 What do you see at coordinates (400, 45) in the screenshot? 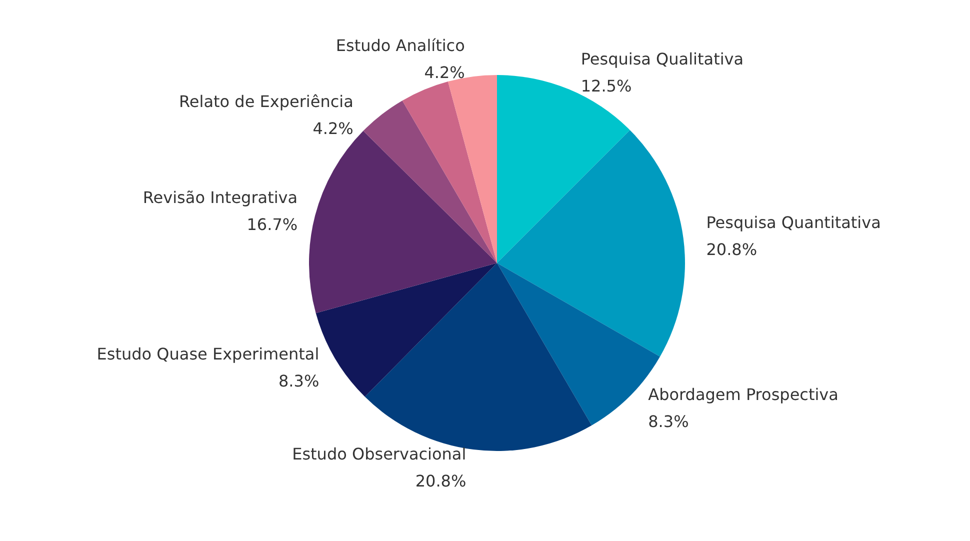
I see `slice-label: Estudo Analítico` at bounding box center [400, 45].